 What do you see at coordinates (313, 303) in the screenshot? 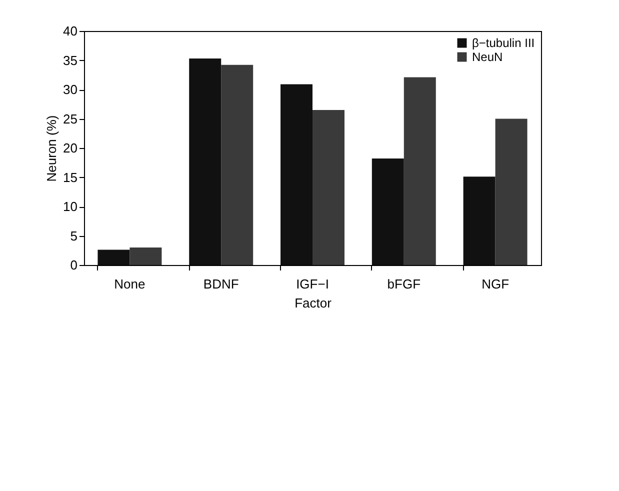
I see `x-axis-title: Factor` at bounding box center [313, 303].